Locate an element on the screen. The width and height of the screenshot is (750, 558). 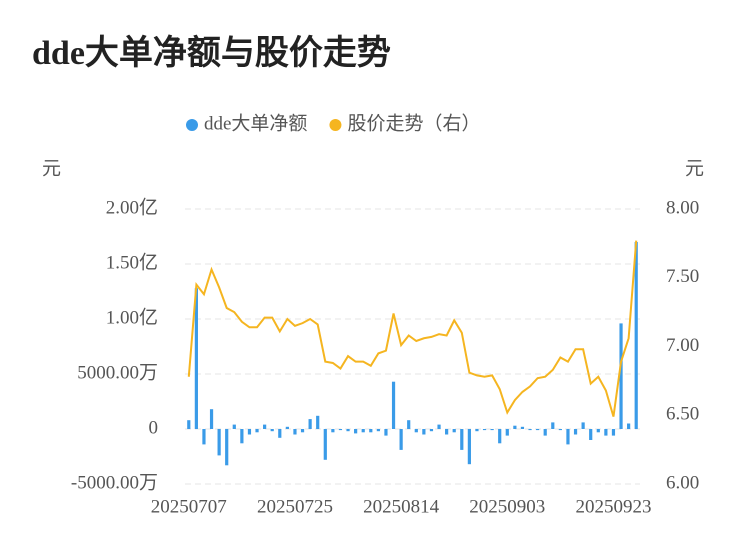
y2-tick-label: 6.00 is located at coordinates (682, 482).